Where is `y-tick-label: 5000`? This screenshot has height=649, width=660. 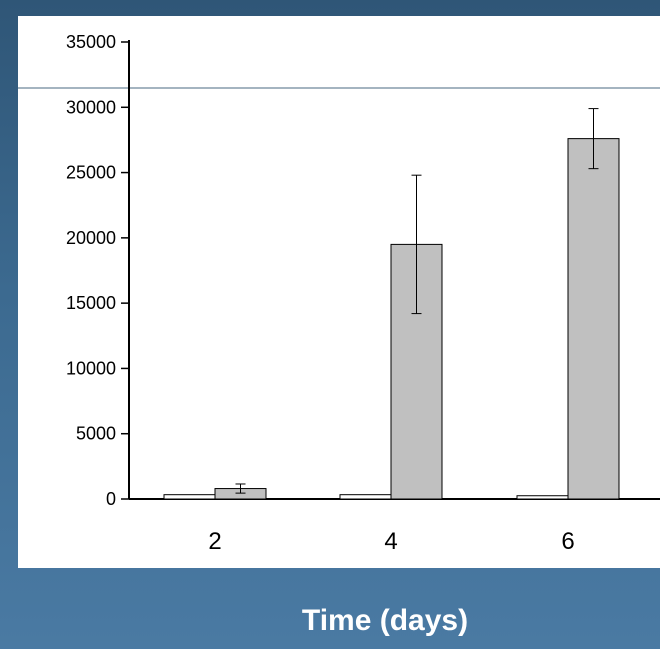 y-tick-label: 5000 is located at coordinates (96, 434).